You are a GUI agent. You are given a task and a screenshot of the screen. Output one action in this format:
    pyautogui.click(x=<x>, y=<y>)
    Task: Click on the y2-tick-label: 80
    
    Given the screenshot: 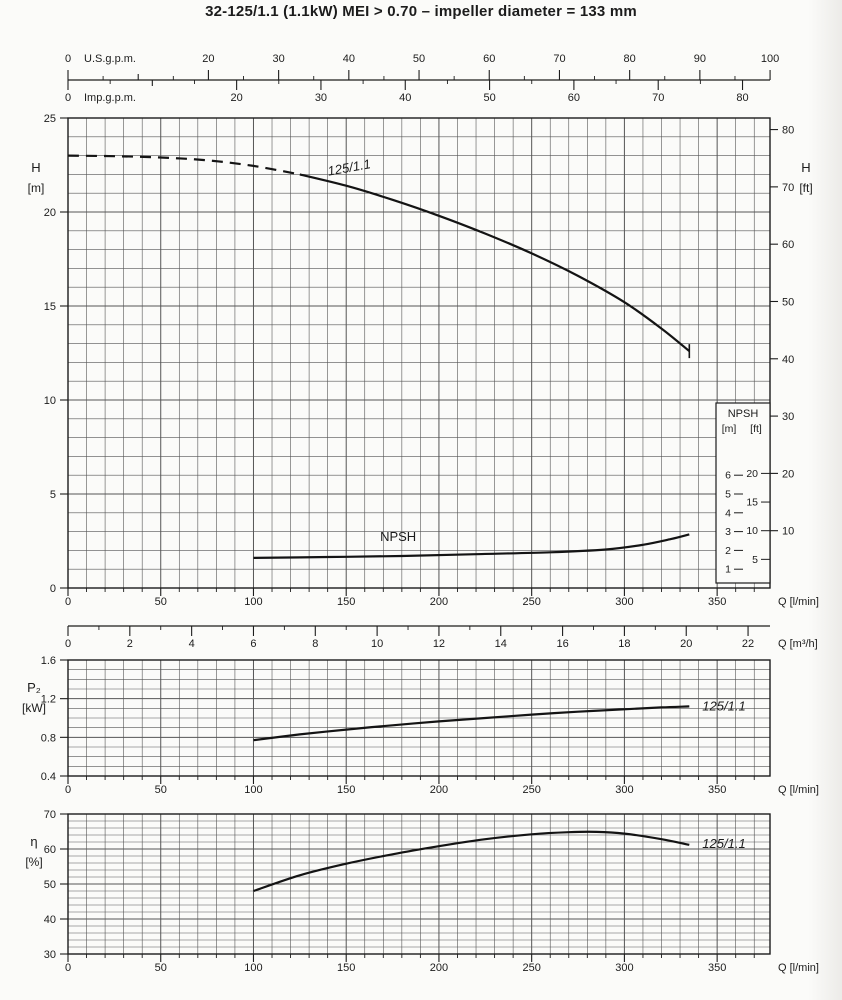 What is the action you would take?
    pyautogui.click(x=788, y=131)
    